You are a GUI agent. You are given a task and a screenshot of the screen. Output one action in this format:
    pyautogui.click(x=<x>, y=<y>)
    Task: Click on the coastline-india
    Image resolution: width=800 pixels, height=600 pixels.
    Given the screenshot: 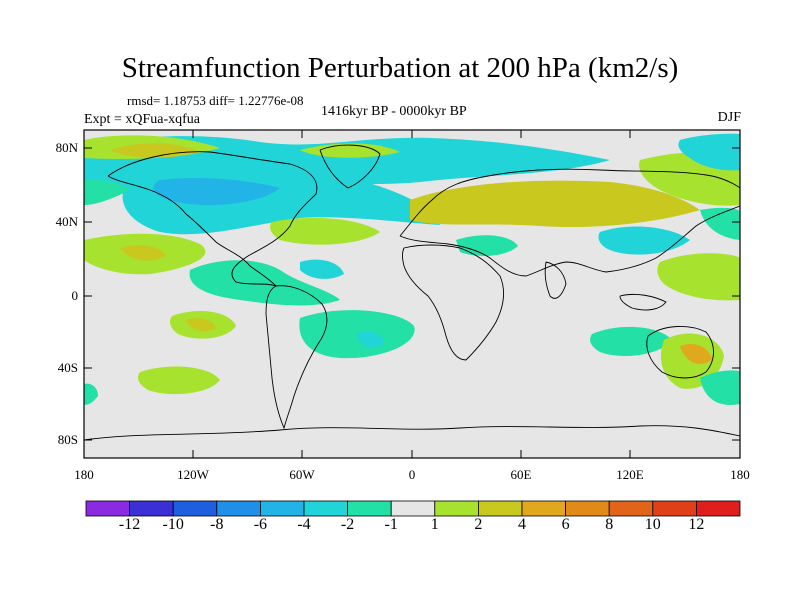 What is the action you would take?
    pyautogui.click(x=555, y=280)
    